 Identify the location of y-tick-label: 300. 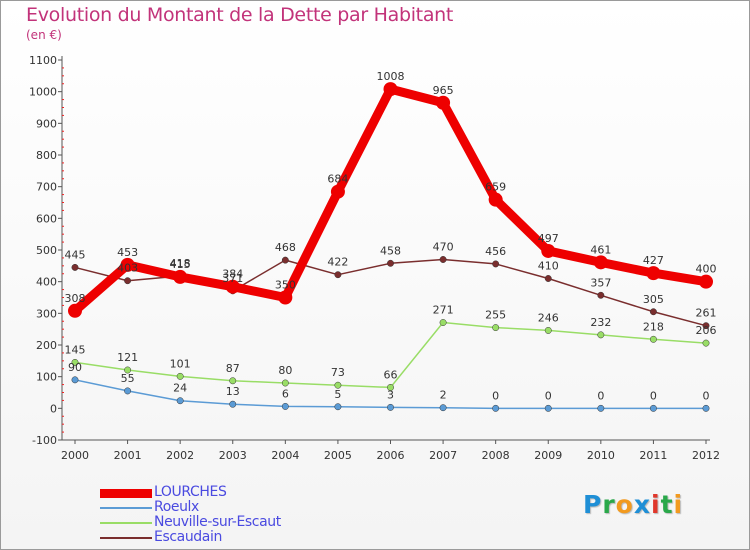
(46, 313).